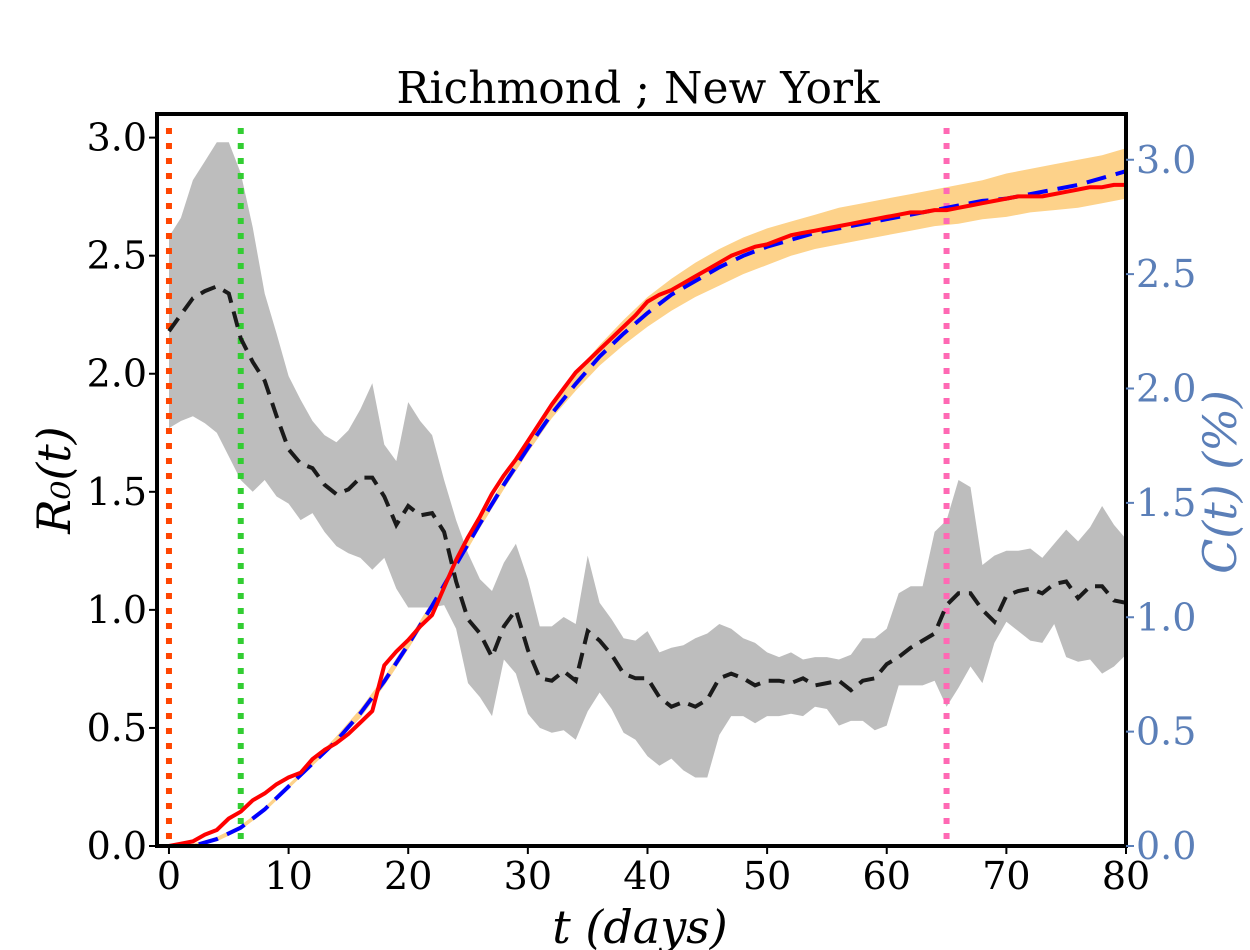 The height and width of the screenshot is (950, 1250). I want to click on left-y-tick-label: 0.5, so click(117, 728).